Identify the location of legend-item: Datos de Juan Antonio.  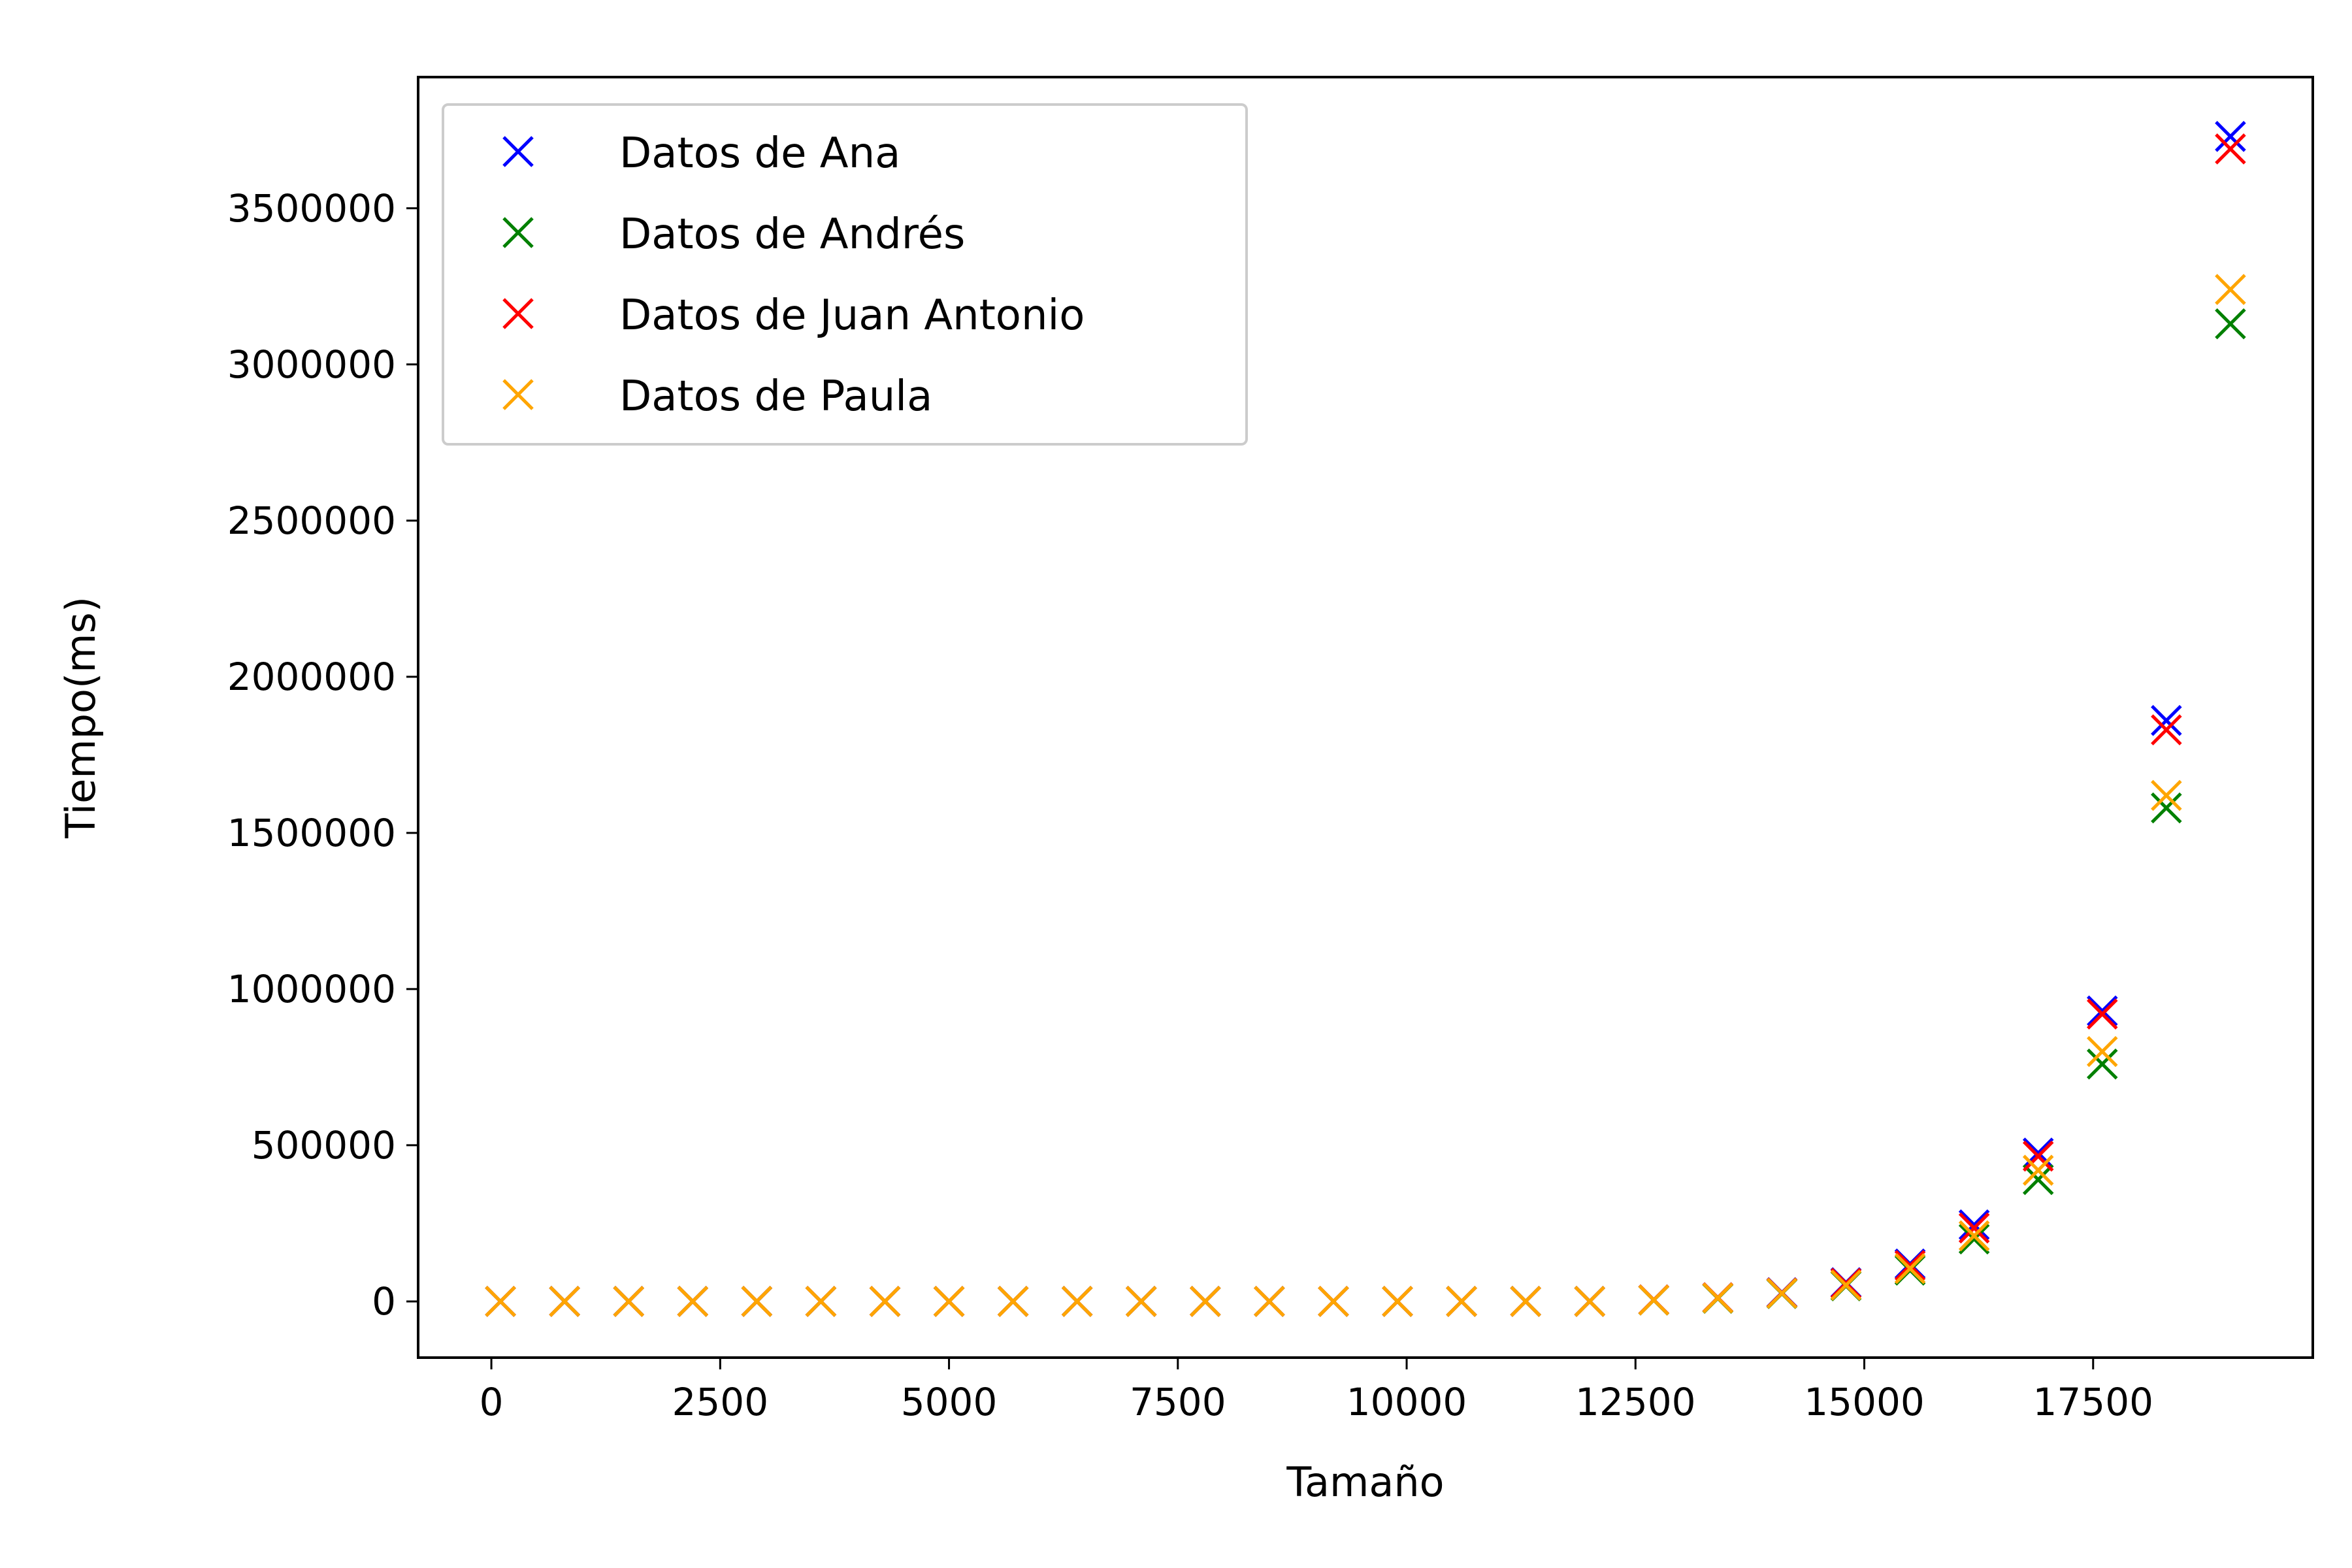
(793, 315).